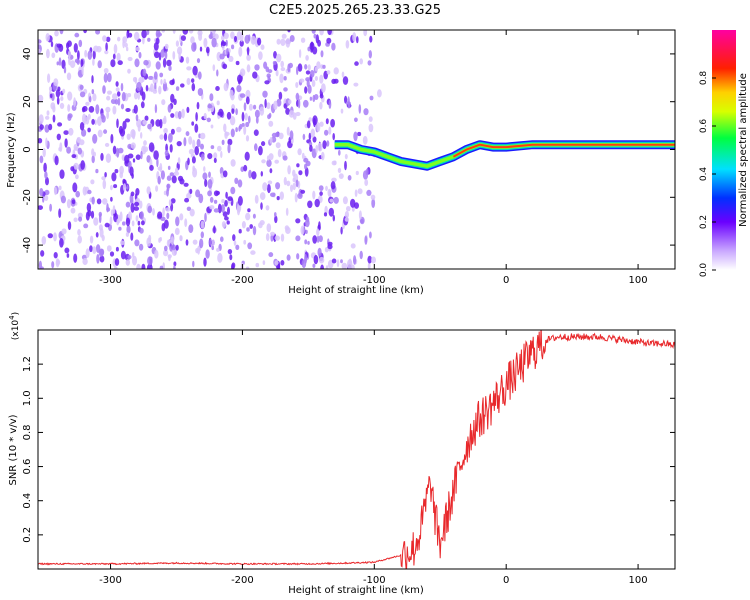  I want to click on colorbar-tick-label: 0.4, so click(704, 174).